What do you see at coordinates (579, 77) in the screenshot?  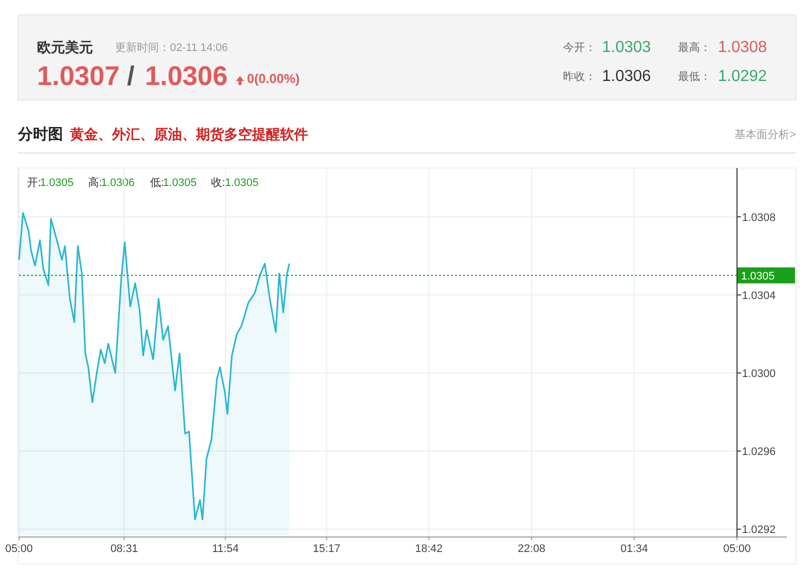 I see `text: 昨收：` at bounding box center [579, 77].